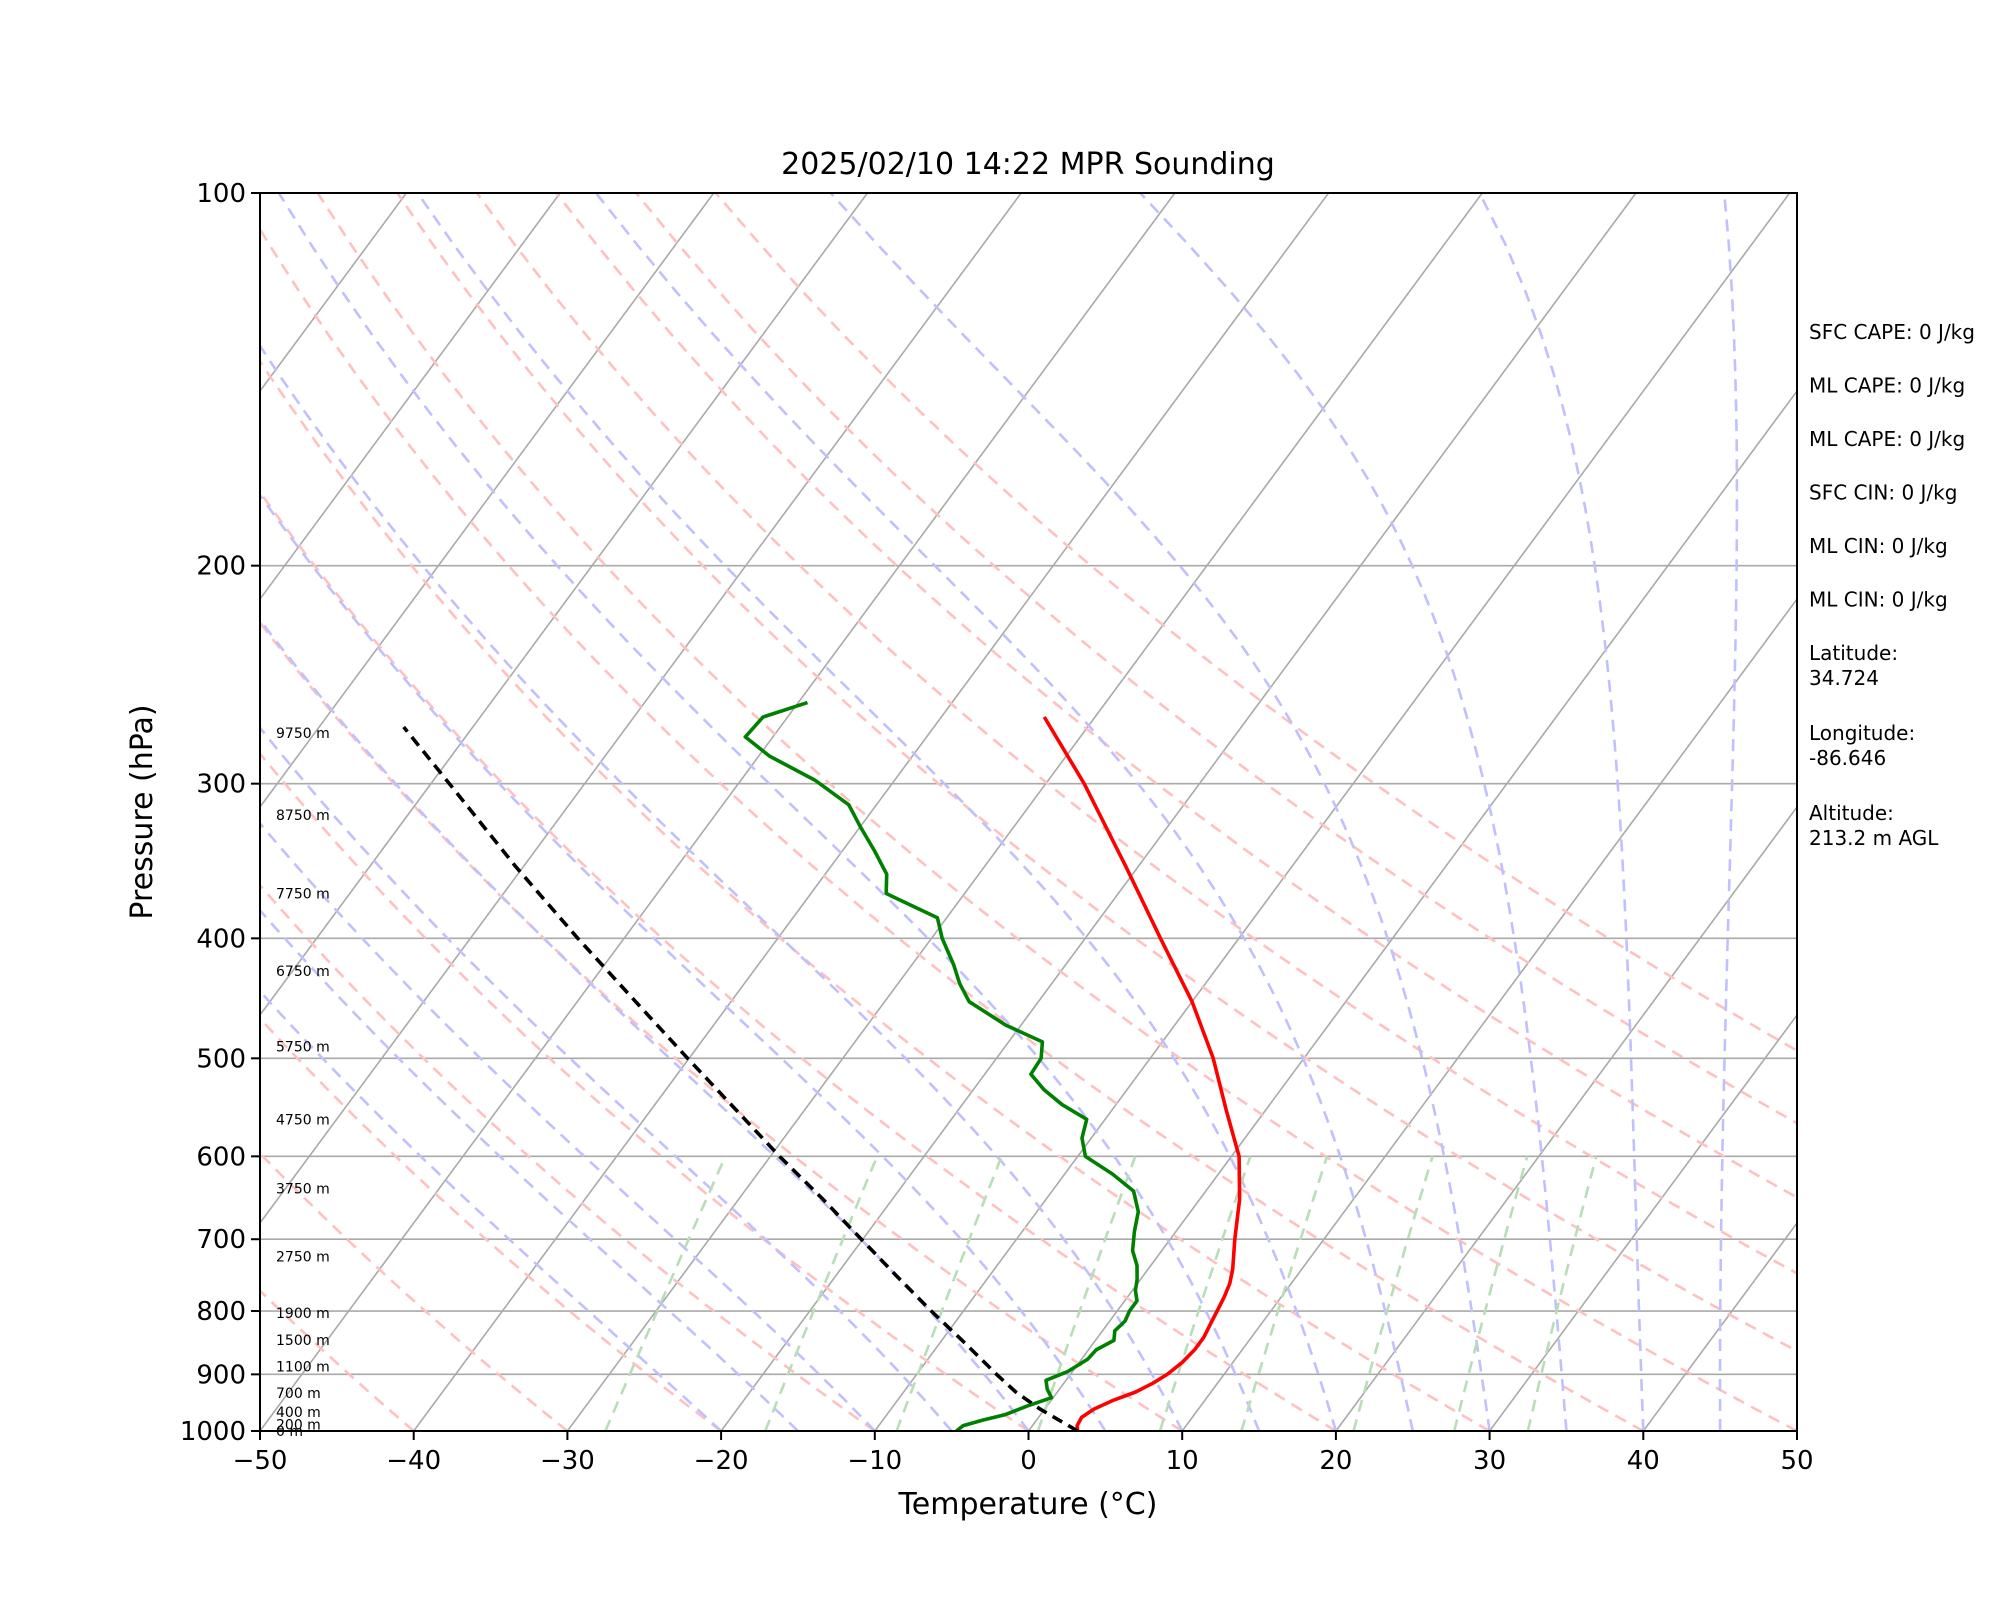 The height and width of the screenshot is (1600, 2000). Describe the element at coordinates (221, 194) in the screenshot. I see `y-tick-label: 100` at that location.